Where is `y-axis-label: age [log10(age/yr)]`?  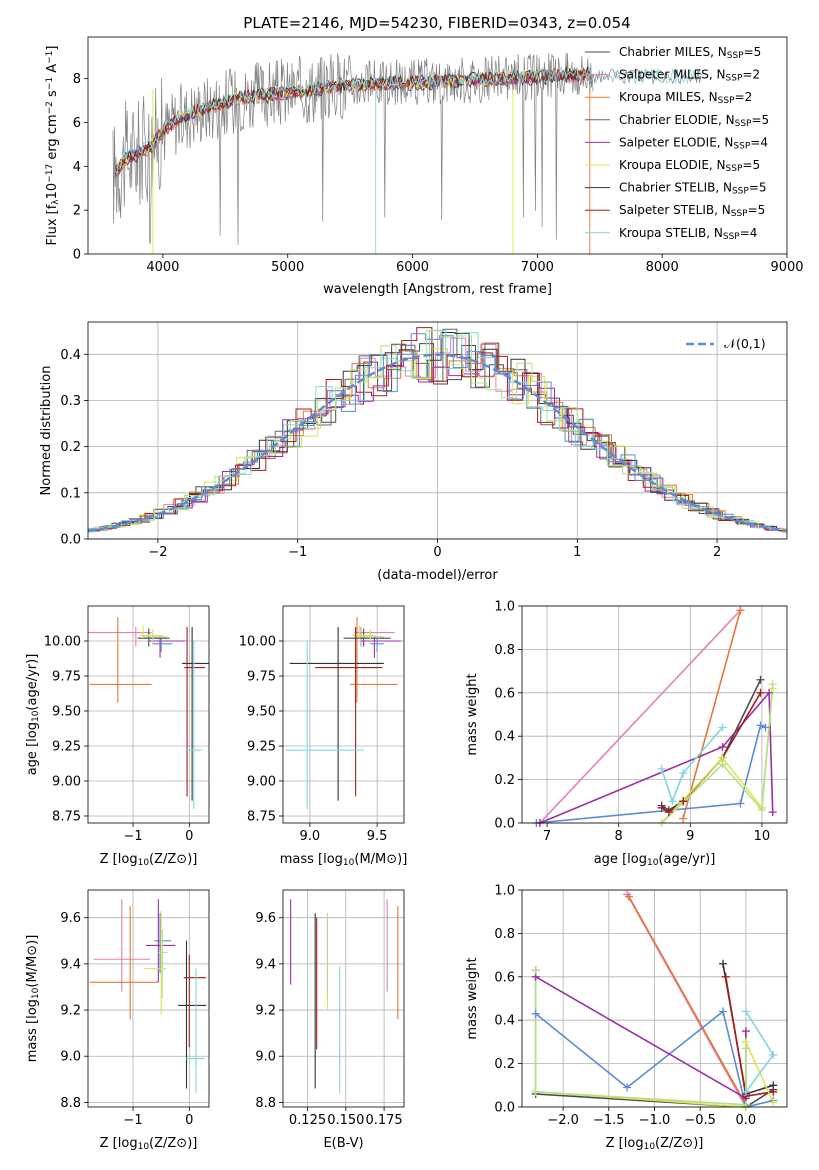
y-axis-label: age [log10(age/yr)] is located at coordinates (33, 715).